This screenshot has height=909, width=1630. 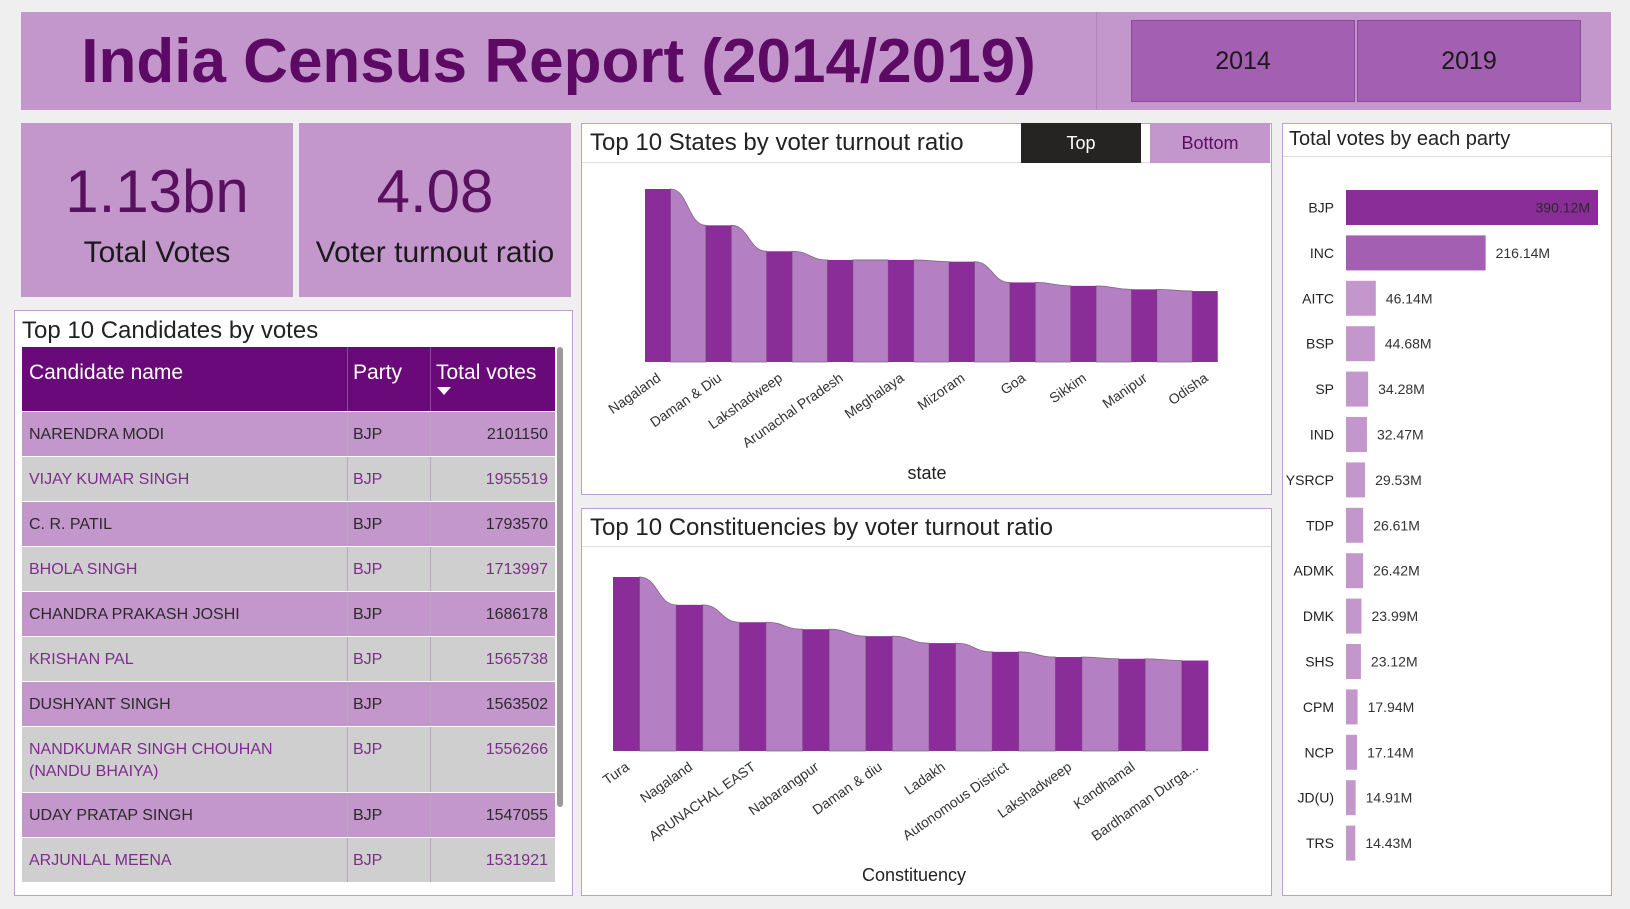 What do you see at coordinates (1324, 389) in the screenshot?
I see `y-tick-label: SP` at bounding box center [1324, 389].